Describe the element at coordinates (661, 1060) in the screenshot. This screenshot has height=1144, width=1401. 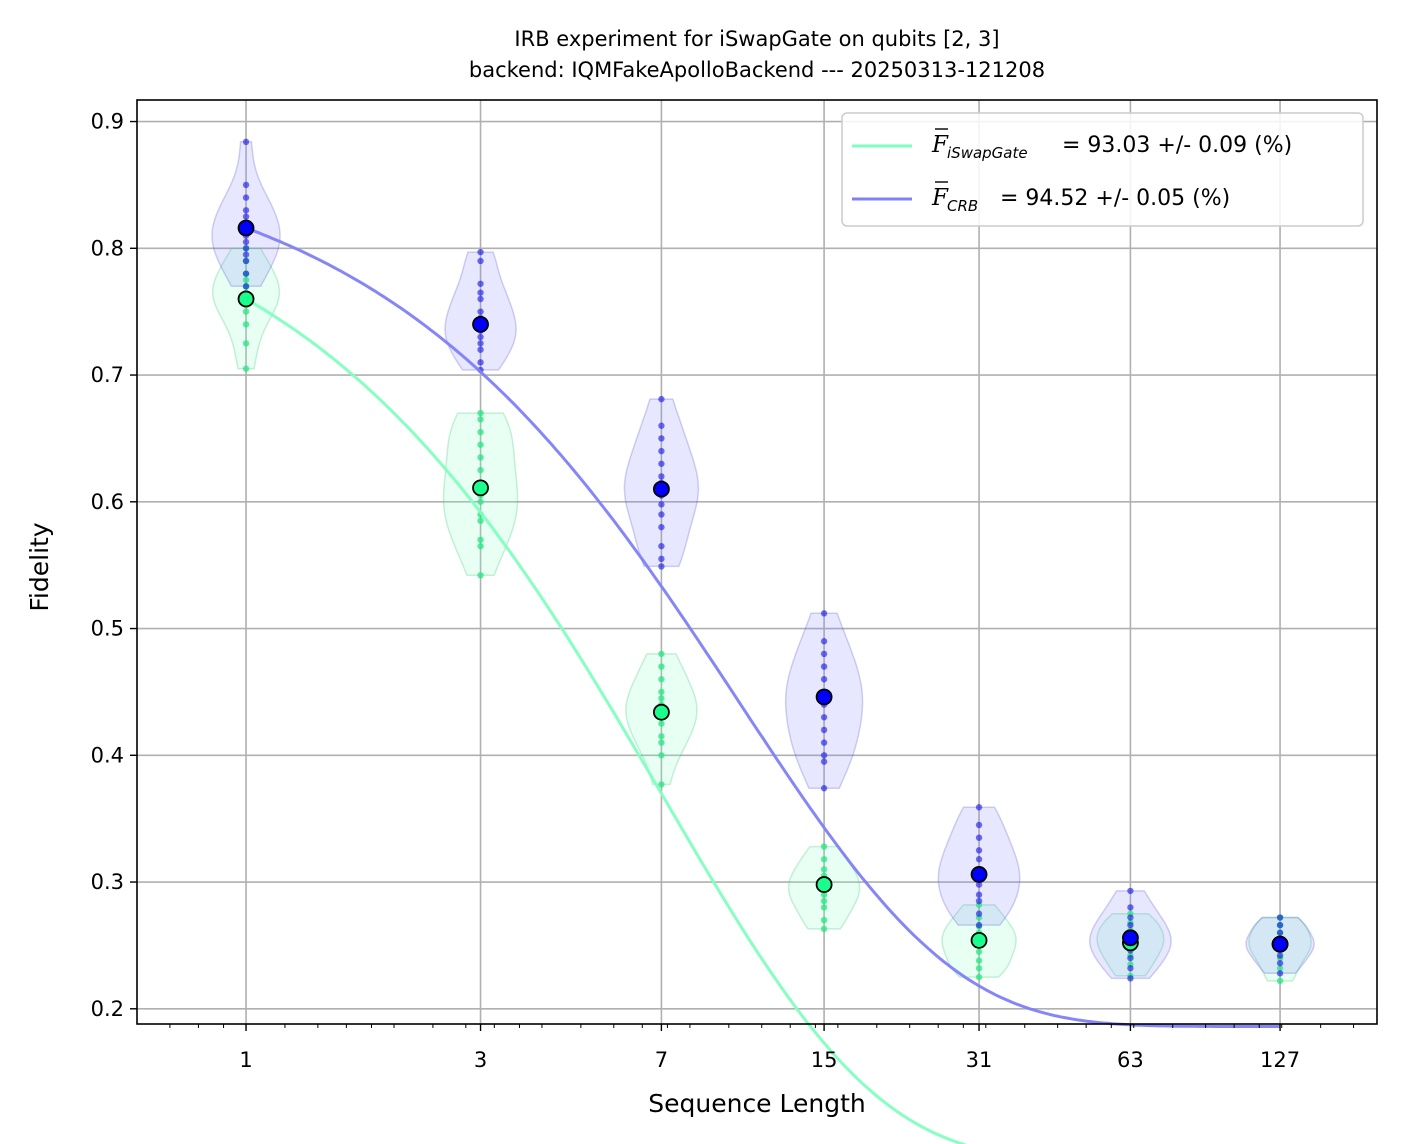
I see `x-tick-label-7: 7` at that location.